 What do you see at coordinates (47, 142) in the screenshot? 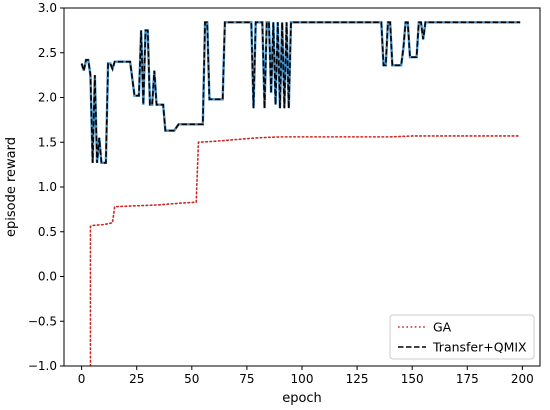
I see `y-tick-label: 1.5` at bounding box center [47, 142].